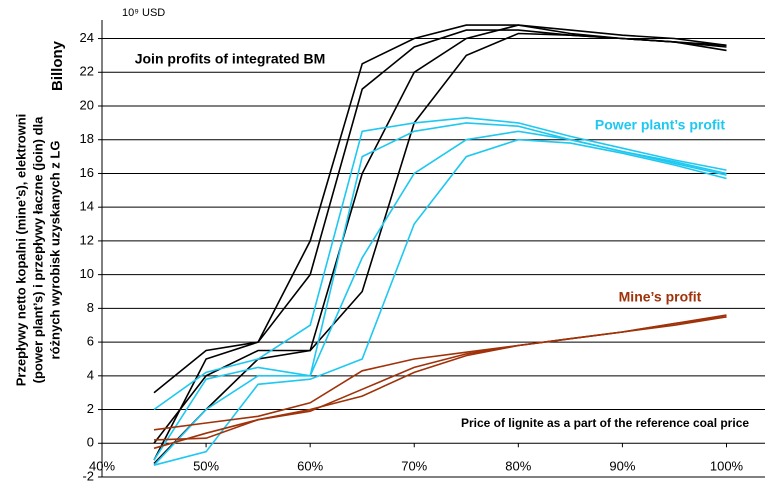 This screenshot has width=769, height=482. I want to click on y-tick-label: 4, so click(90, 374).